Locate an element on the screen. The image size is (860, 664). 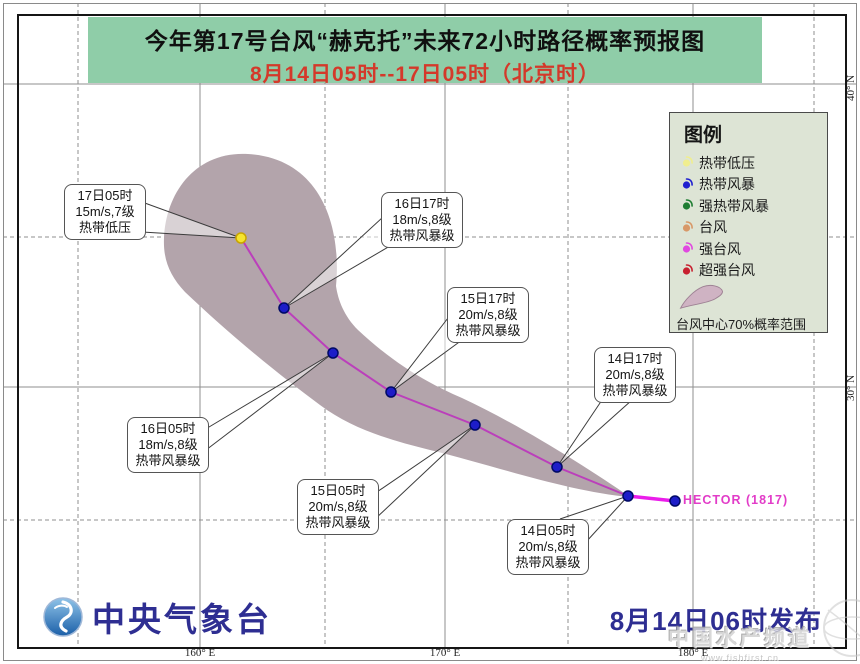
probability-cone-icon is located at coordinates (701, 297).